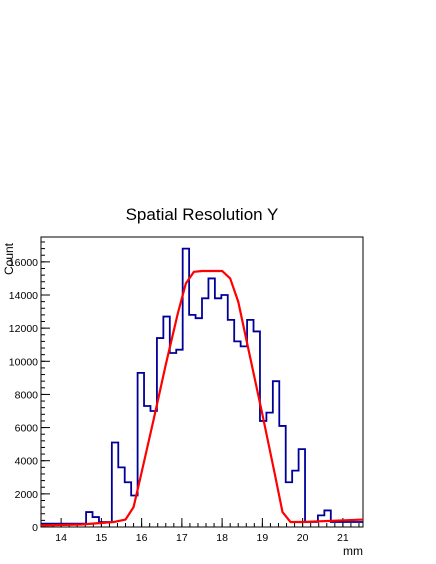  Describe the element at coordinates (263, 538) in the screenshot. I see `x-tick-label: 19` at that location.